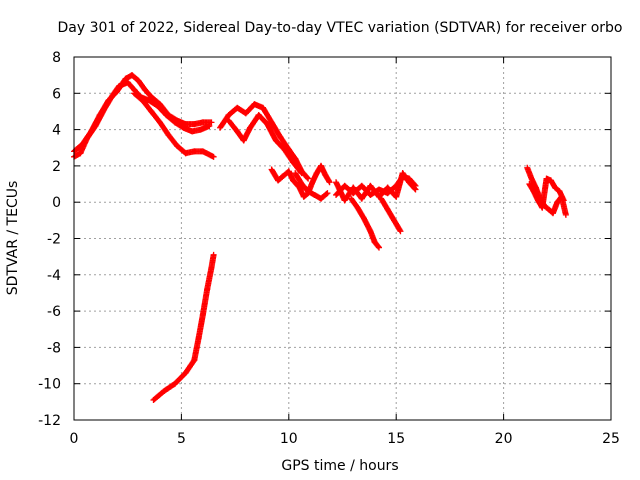  What do you see at coordinates (56, 167) in the screenshot?
I see `y-tick-label: 2` at bounding box center [56, 167].